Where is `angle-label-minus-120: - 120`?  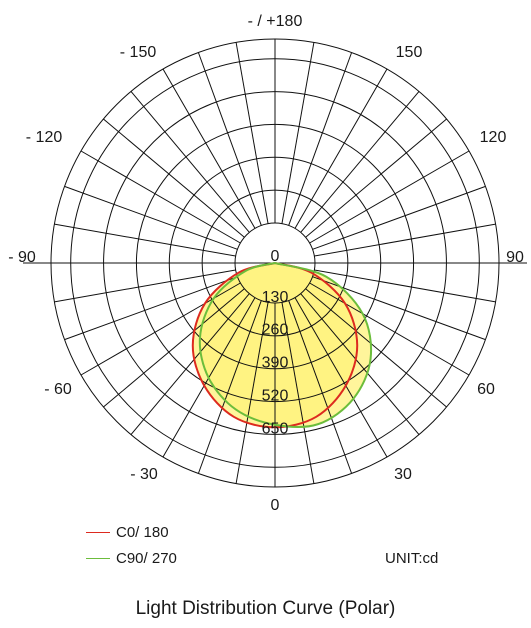 angle-label-minus-120: - 120 is located at coordinates (44, 137).